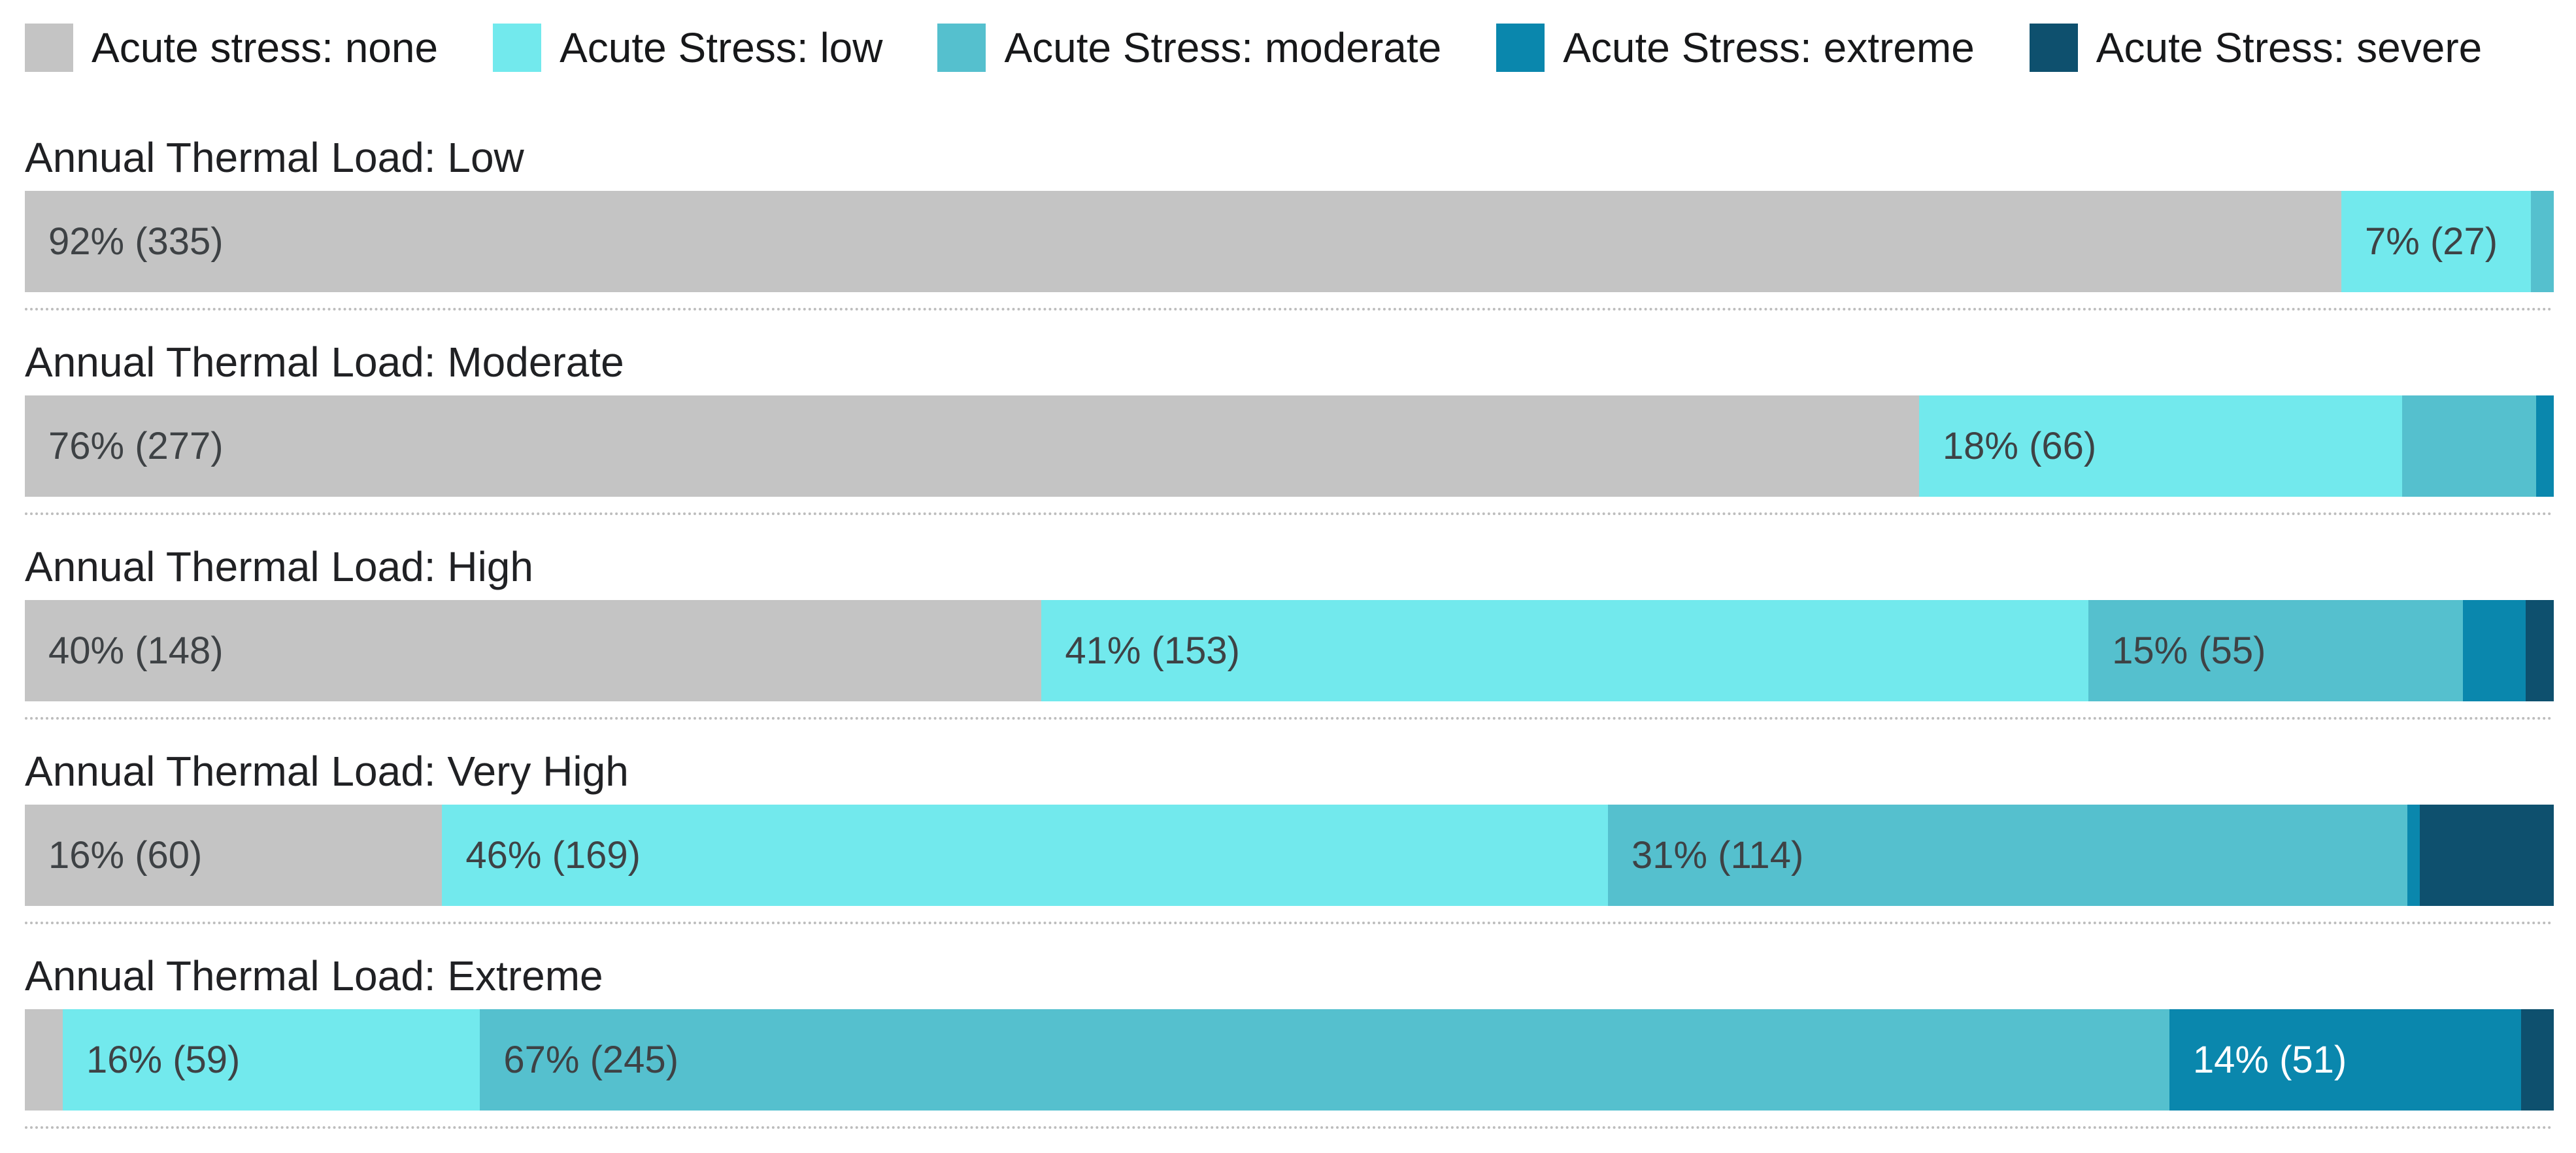  I want to click on bar-segment-low: 41% (153), so click(1565, 651).